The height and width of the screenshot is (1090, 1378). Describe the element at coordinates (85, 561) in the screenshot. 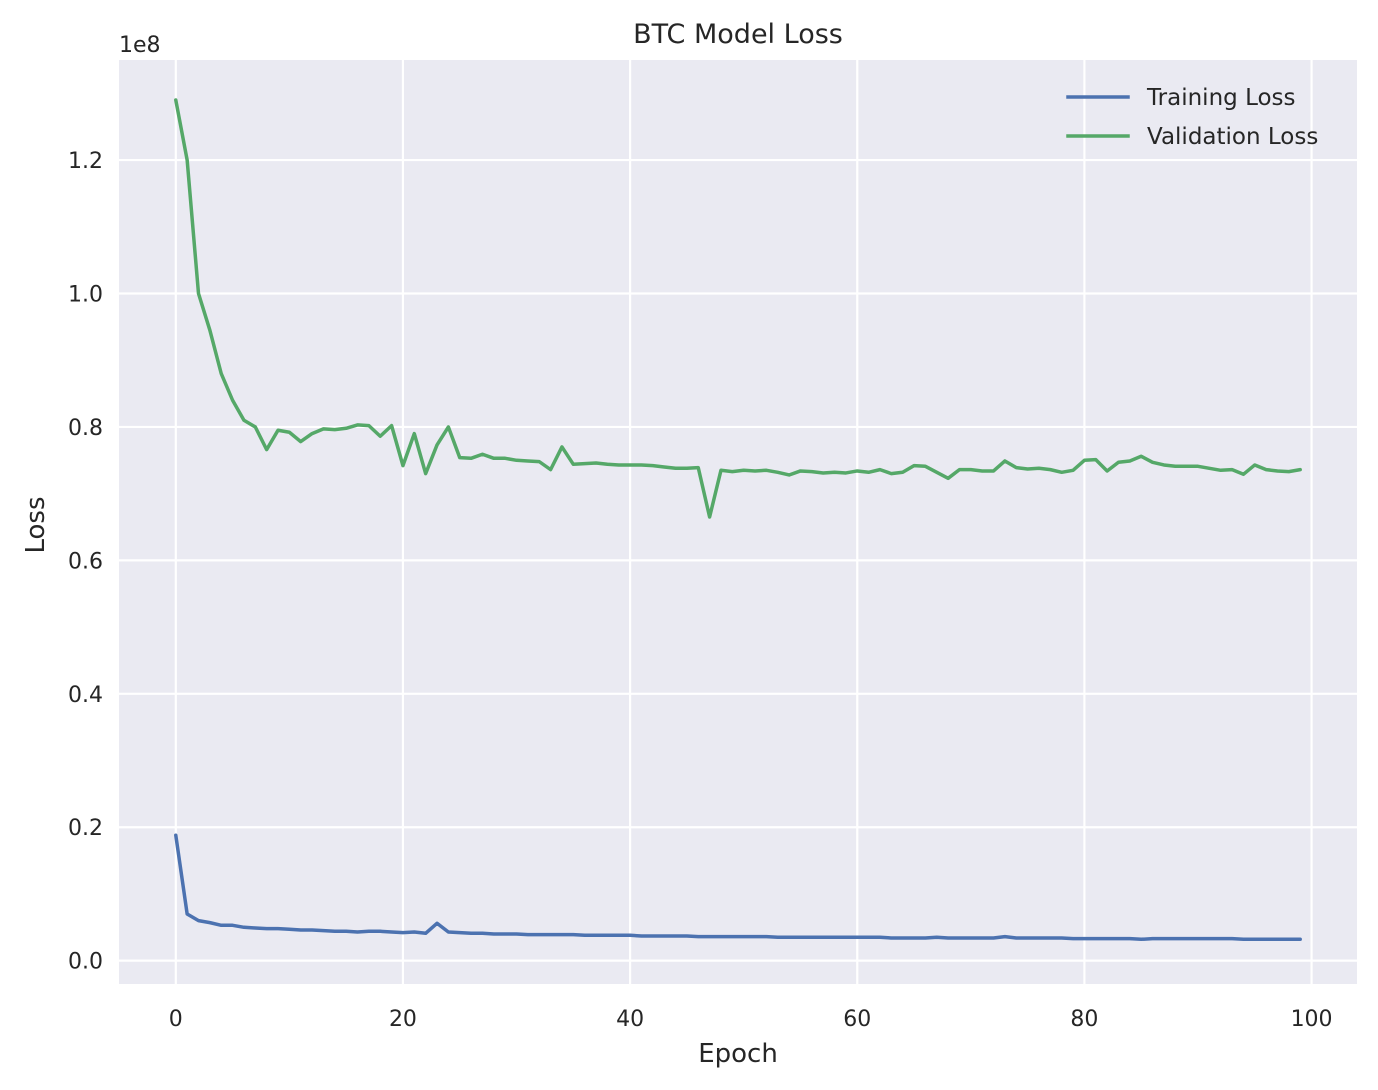

I see `y-tick-label: 0.6` at that location.